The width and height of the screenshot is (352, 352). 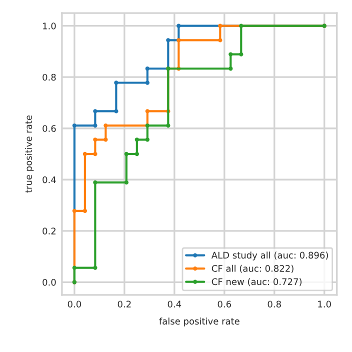 What do you see at coordinates (29, 154) in the screenshot?
I see `y-axis-title: true positive rate` at bounding box center [29, 154].